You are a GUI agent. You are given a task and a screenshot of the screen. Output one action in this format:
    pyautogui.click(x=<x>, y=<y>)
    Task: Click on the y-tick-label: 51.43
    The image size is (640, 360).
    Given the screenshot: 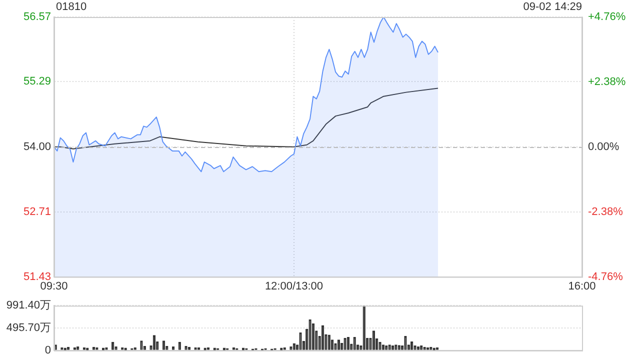 What is the action you would take?
    pyautogui.click(x=37, y=276)
    